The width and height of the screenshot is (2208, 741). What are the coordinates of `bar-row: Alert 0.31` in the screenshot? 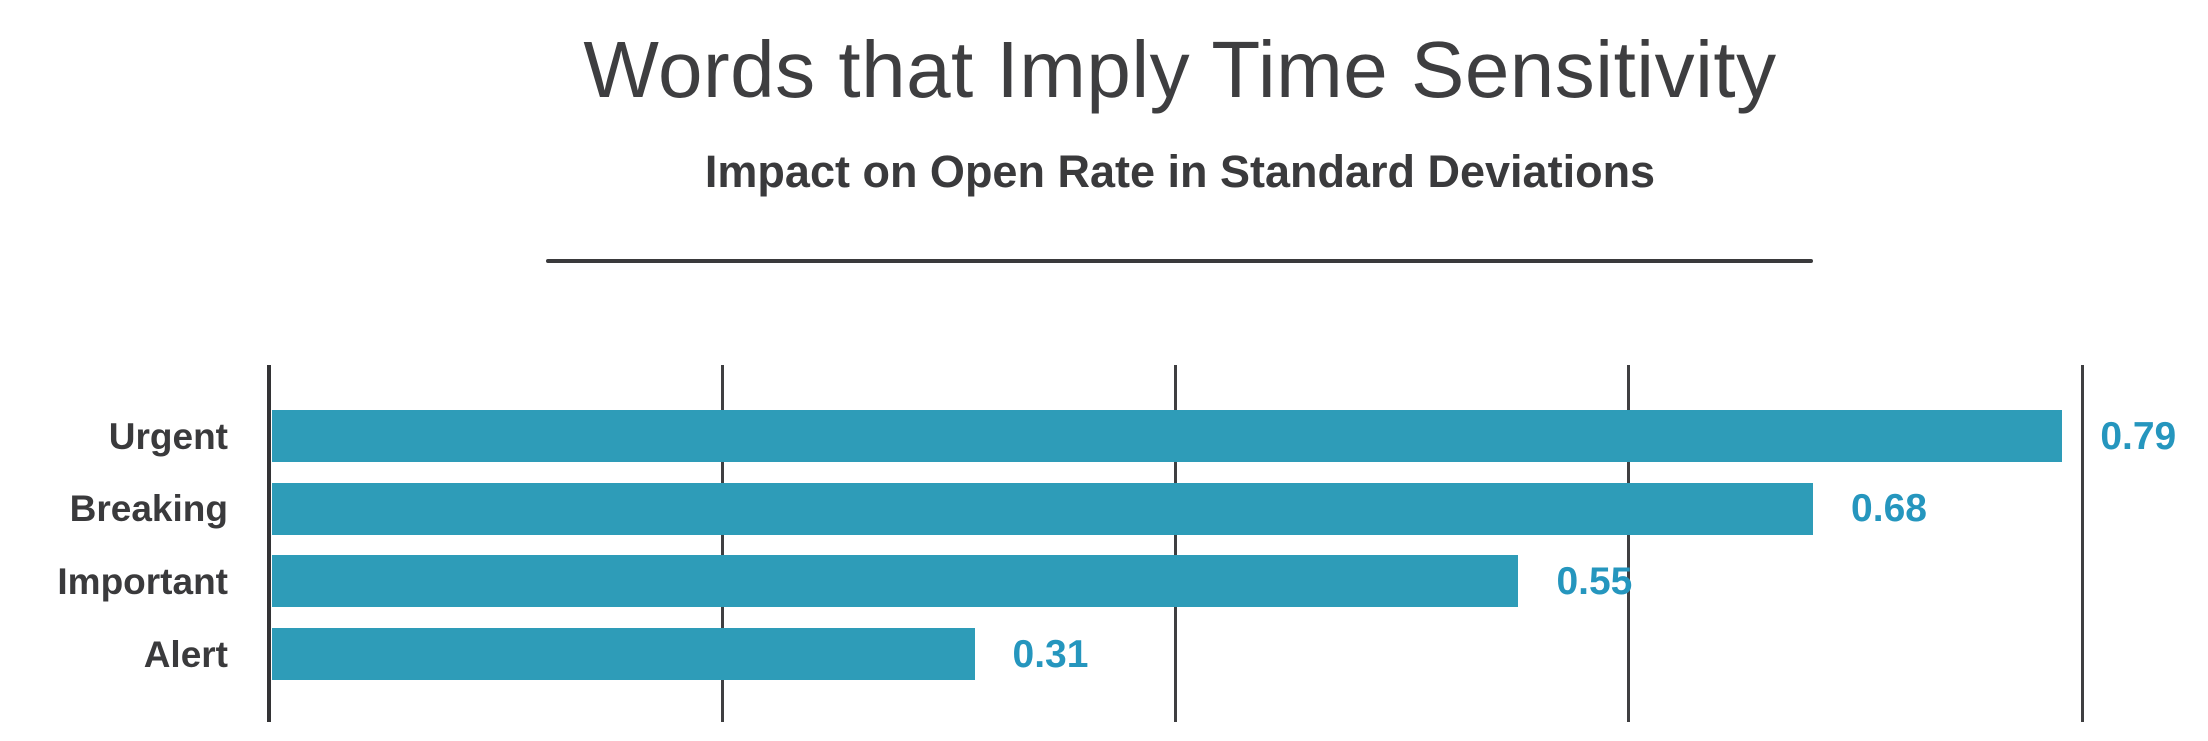 It's located at (1104, 654).